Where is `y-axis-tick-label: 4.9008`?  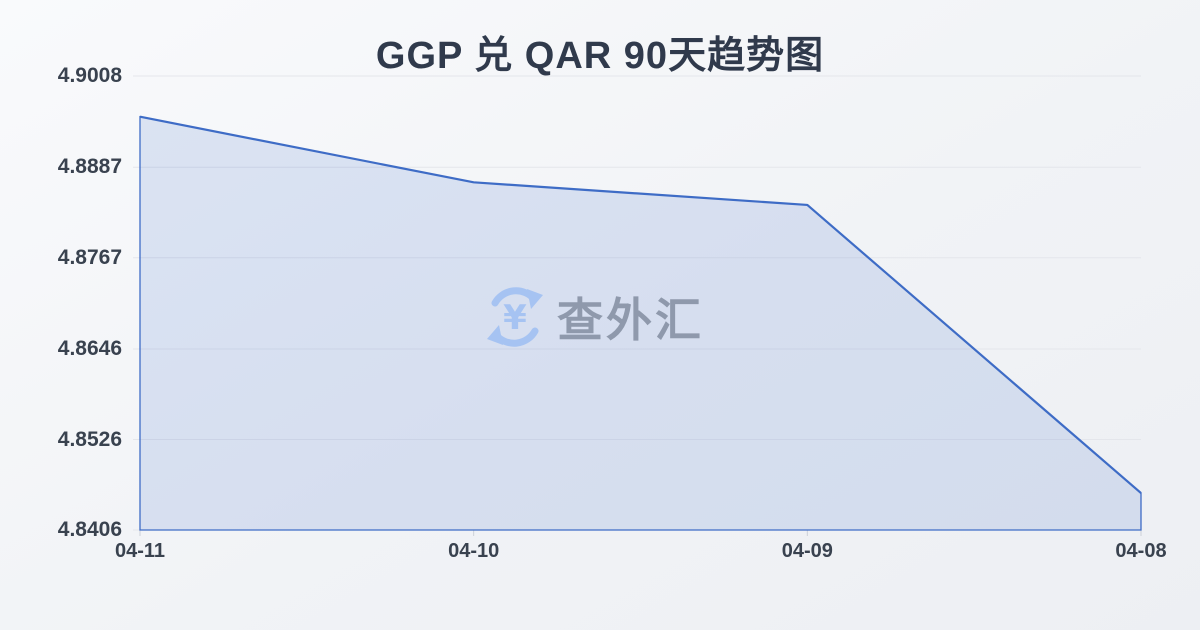 y-axis-tick-label: 4.9008 is located at coordinates (89, 75).